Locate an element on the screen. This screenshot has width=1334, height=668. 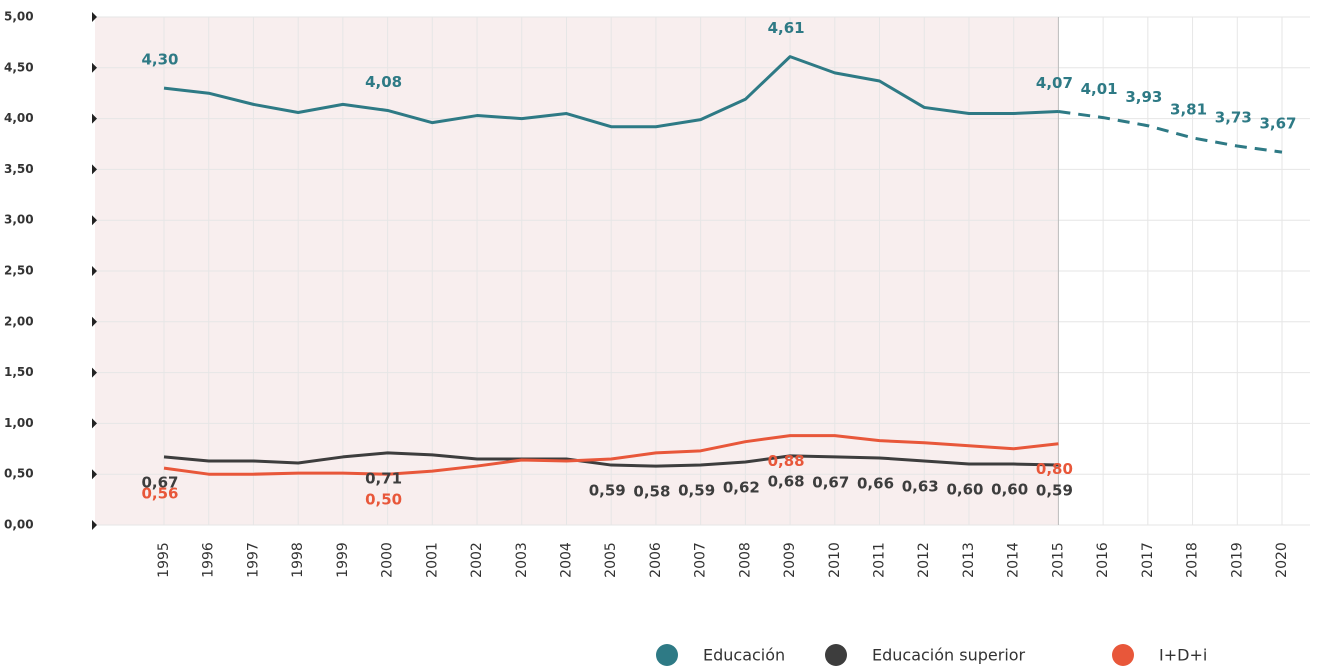
x-tick-label: 2012 is located at coordinates (924, 560).